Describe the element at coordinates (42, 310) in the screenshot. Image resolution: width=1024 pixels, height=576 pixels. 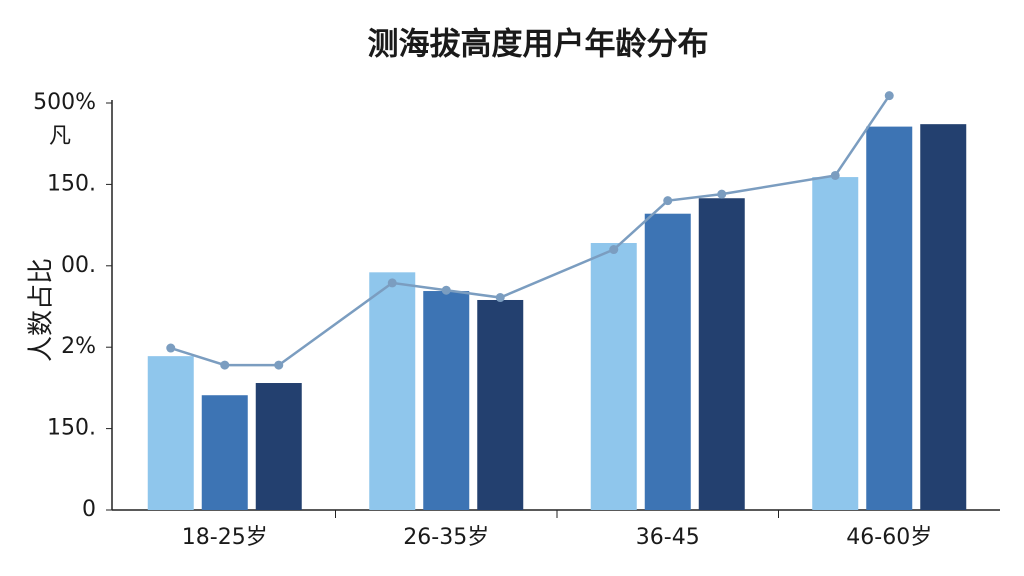
I see `y-axis-label: 人数占比` at that location.